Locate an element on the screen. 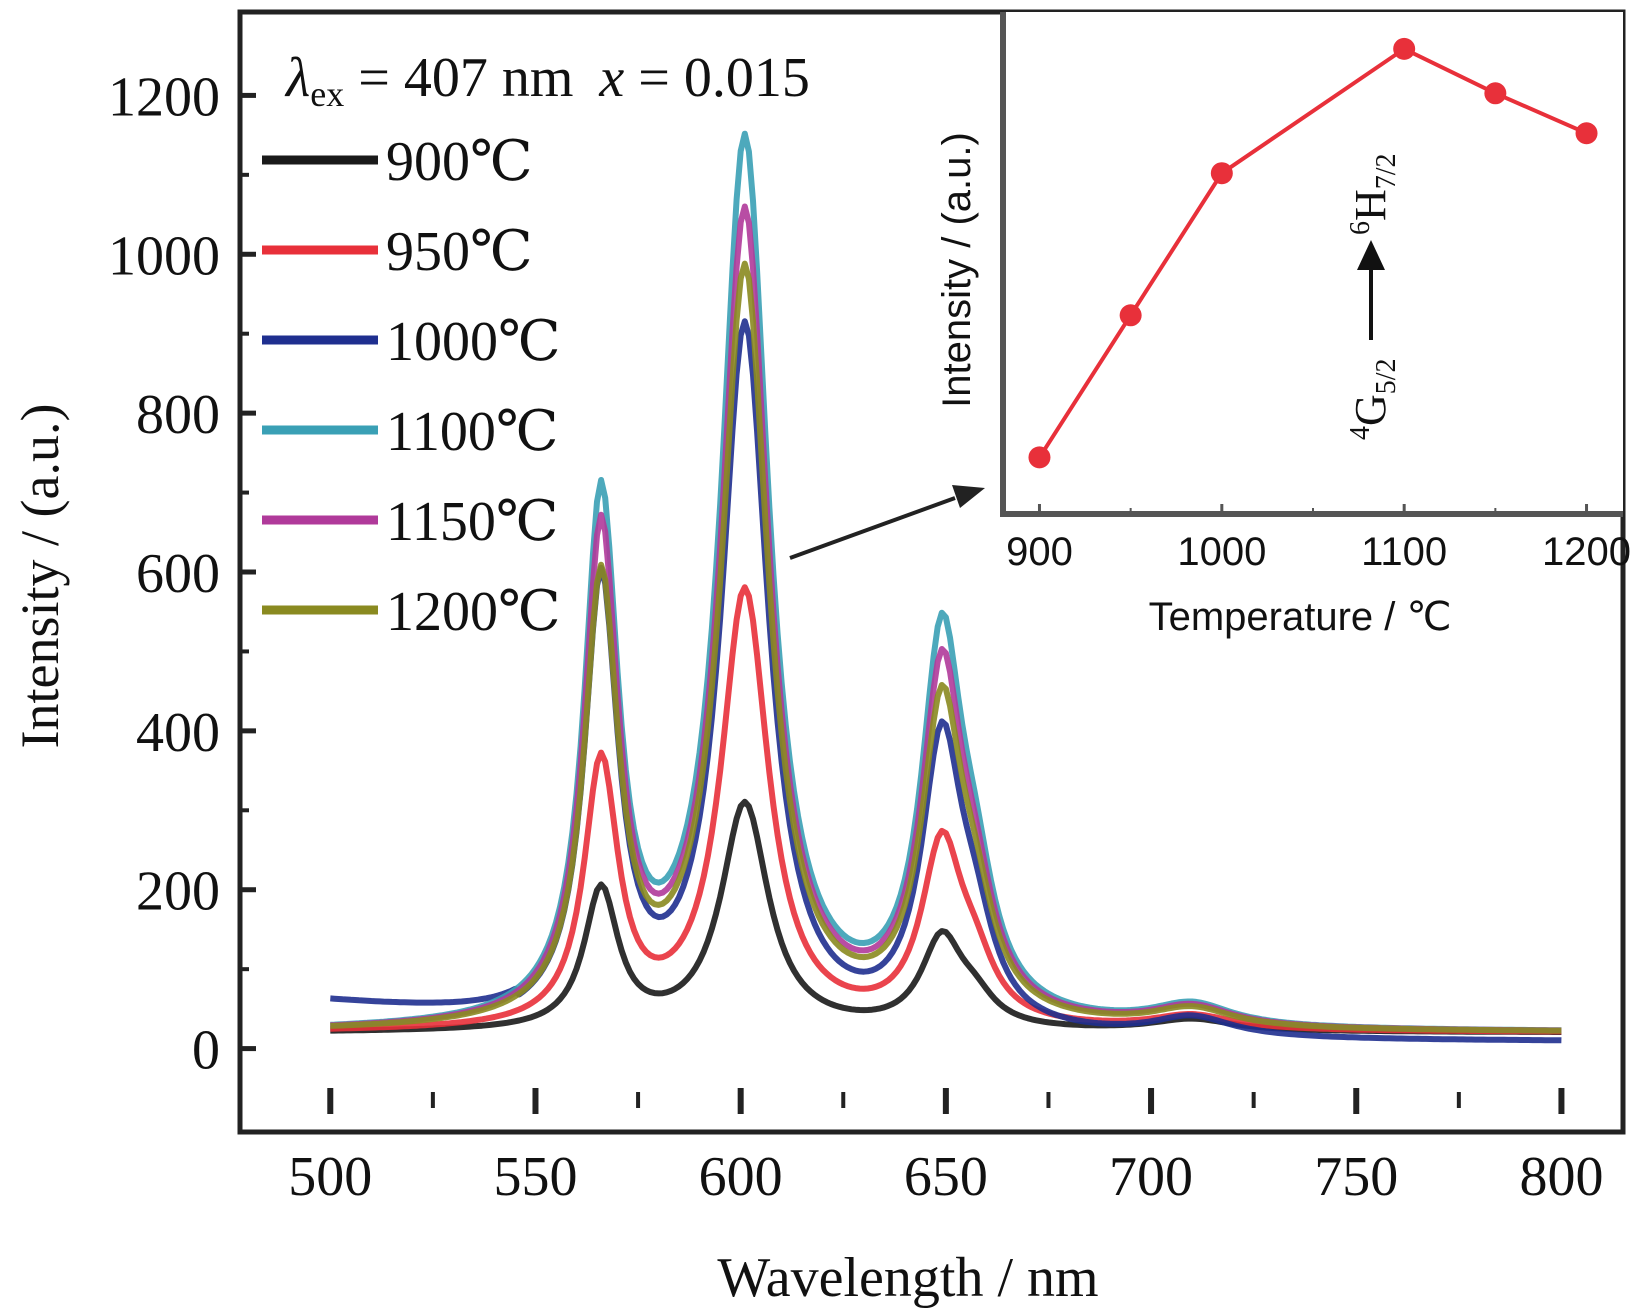  inset-pointer-arrow is located at coordinates (872, 528).